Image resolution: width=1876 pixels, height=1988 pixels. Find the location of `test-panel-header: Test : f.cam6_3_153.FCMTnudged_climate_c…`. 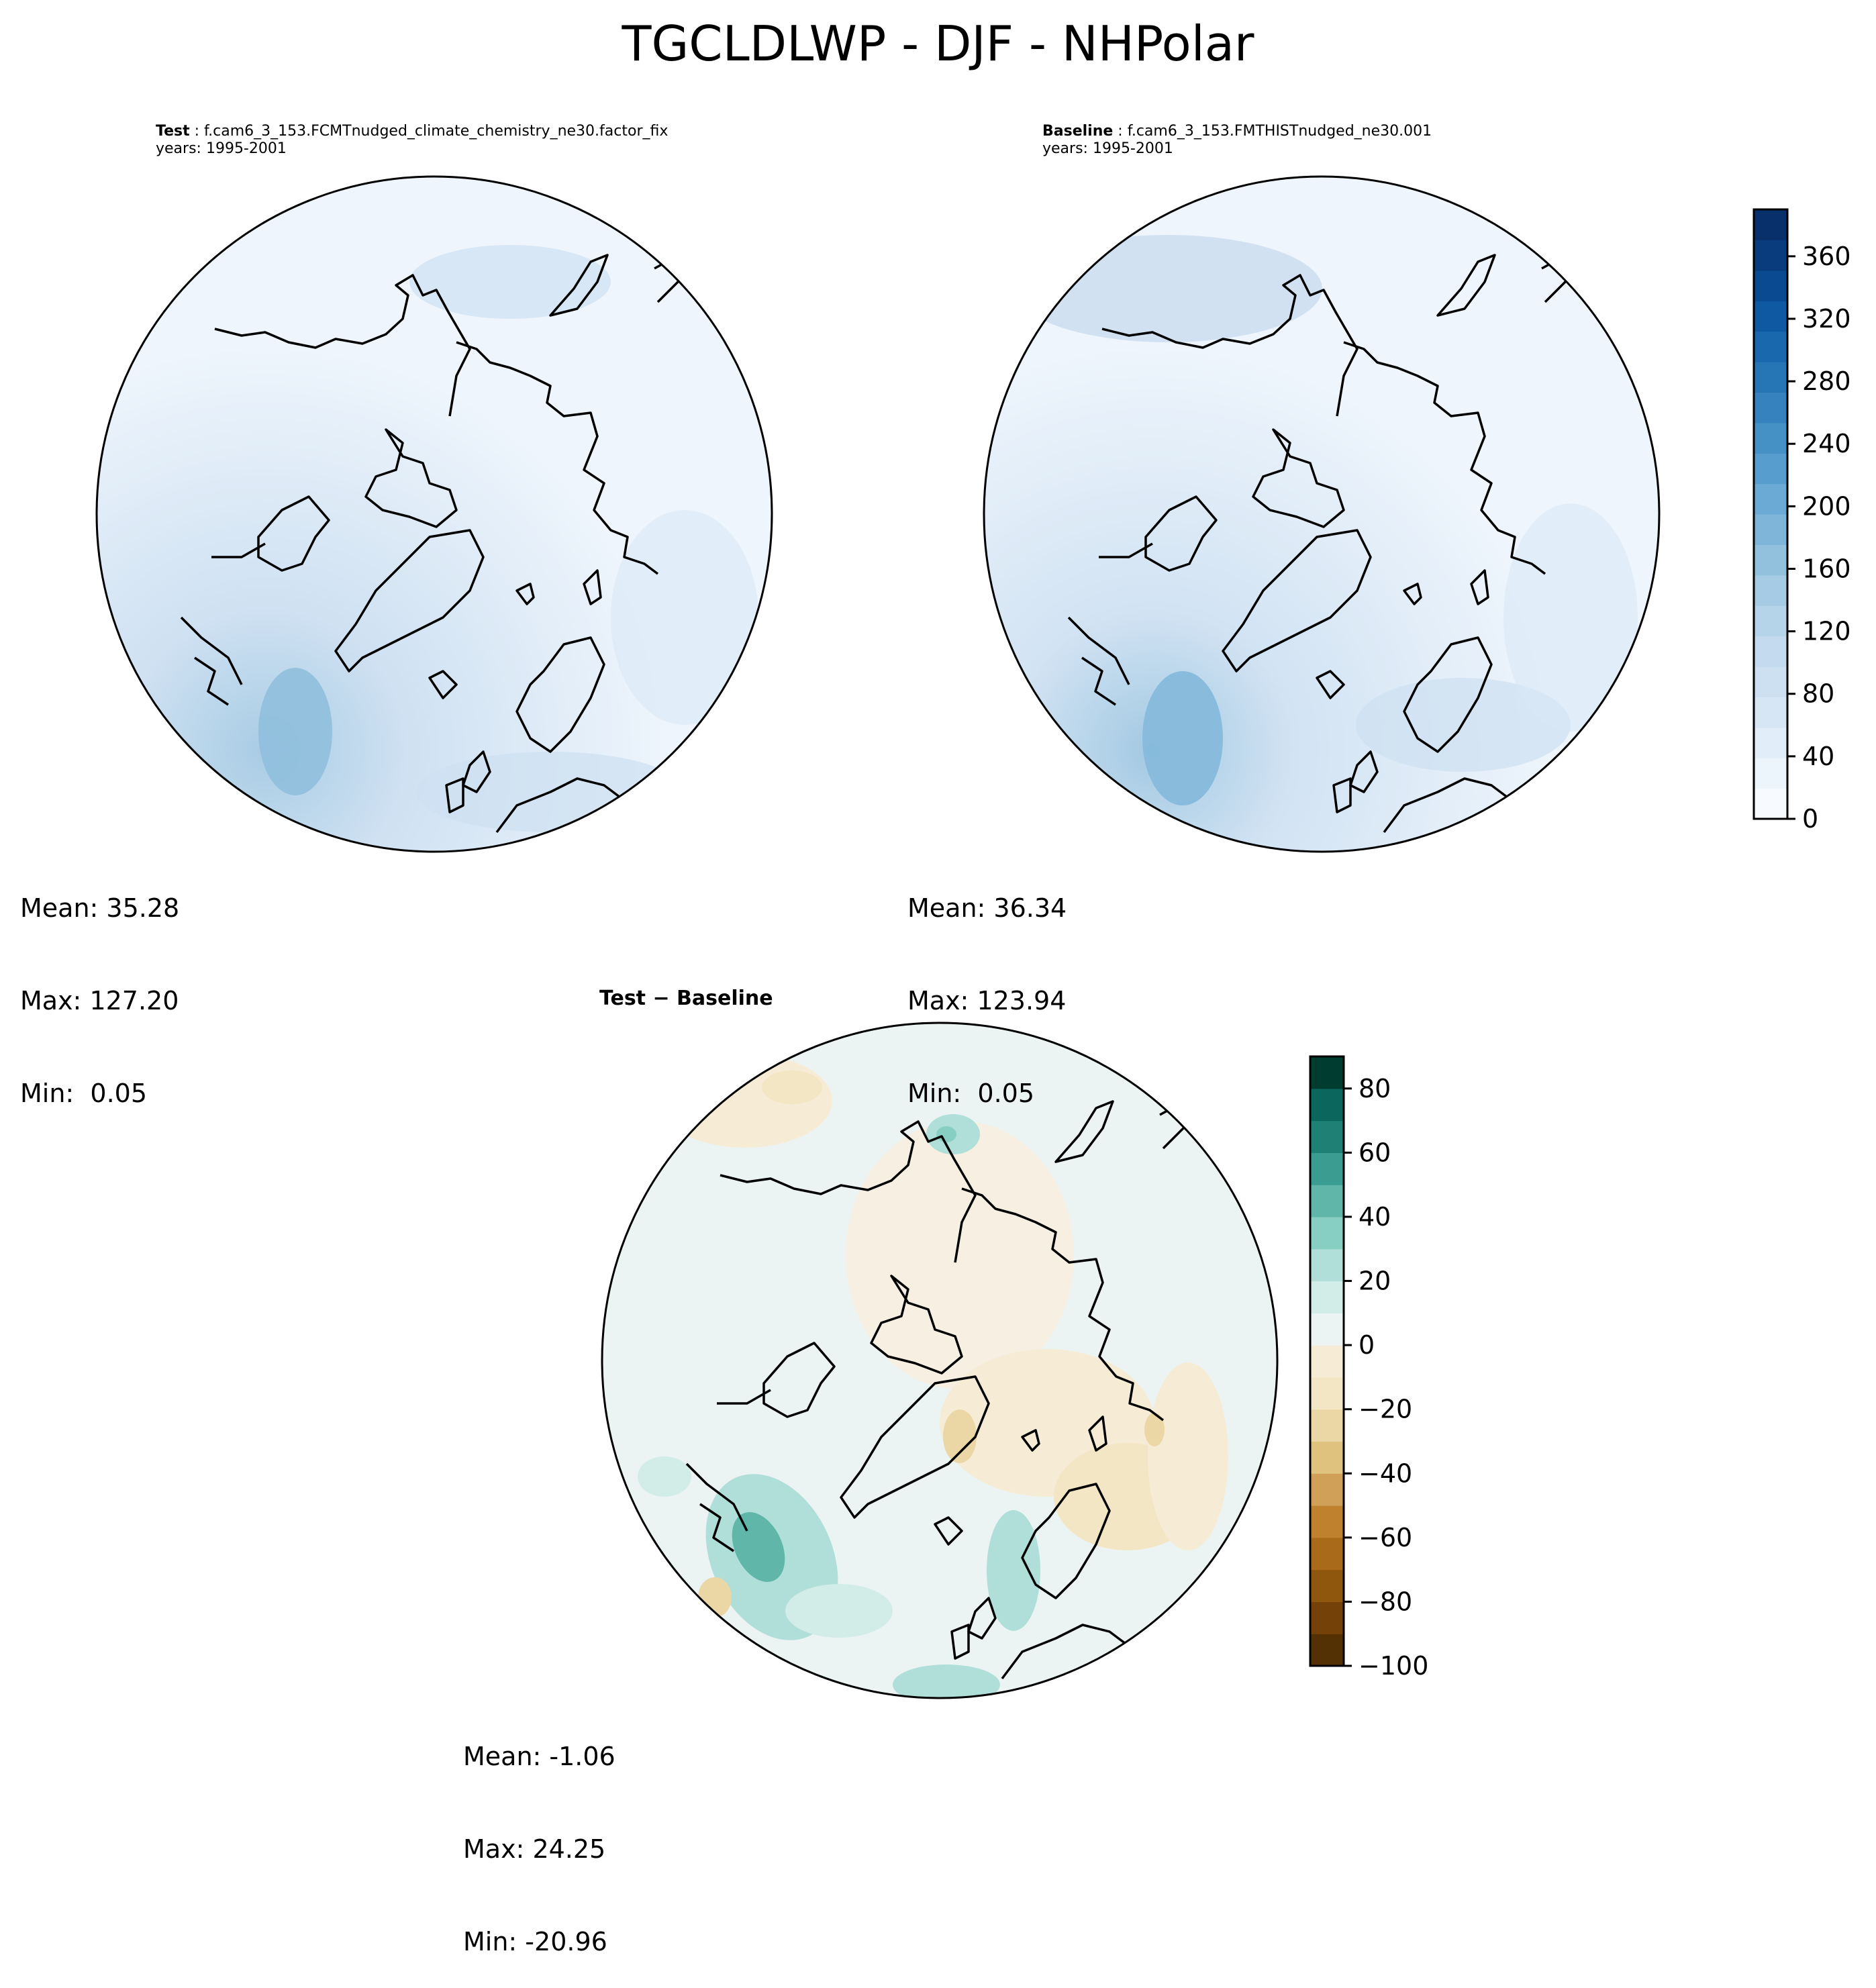

test-panel-header: Test : f.cam6_3_153.FCMTnudged_climate_c… is located at coordinates (412, 140).